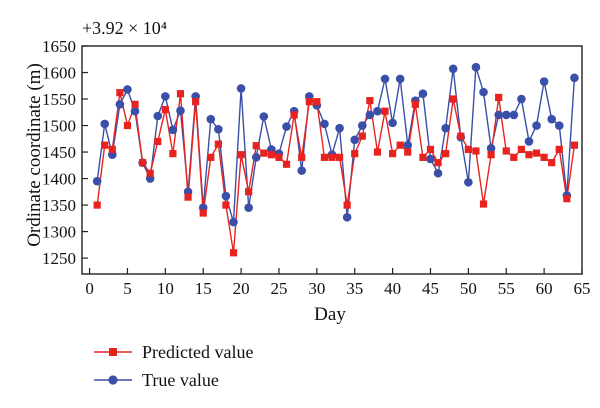  I want to click on axis-offset-label: +3.92 × 10⁴, so click(124, 28).